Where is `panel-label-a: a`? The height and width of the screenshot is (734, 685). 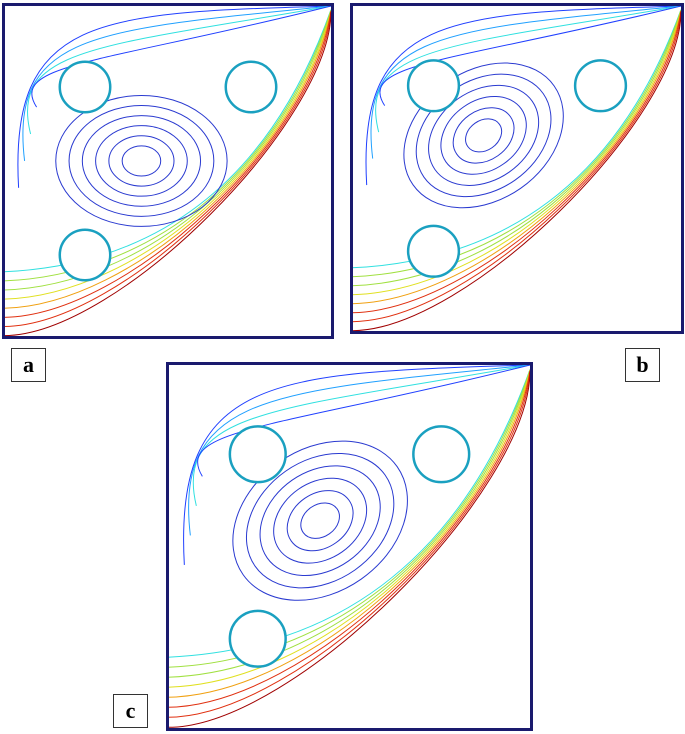
panel-label-a: a is located at coordinates (28, 365).